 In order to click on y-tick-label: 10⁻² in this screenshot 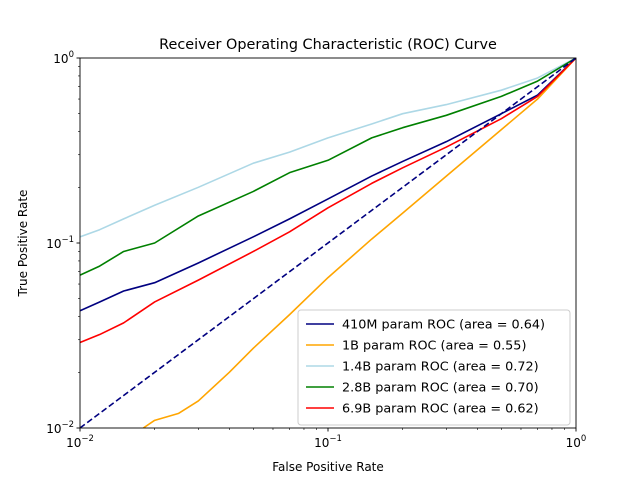, I will do `click(60, 428)`.